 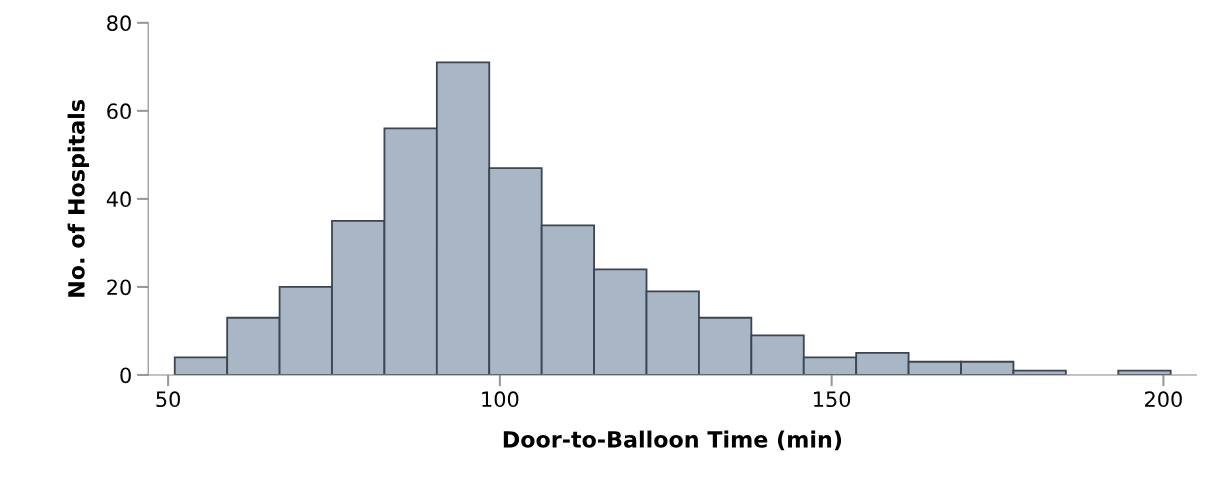 What do you see at coordinates (672, 440) in the screenshot?
I see `x-axis-title: Door-to-Balloon Time (min)` at bounding box center [672, 440].